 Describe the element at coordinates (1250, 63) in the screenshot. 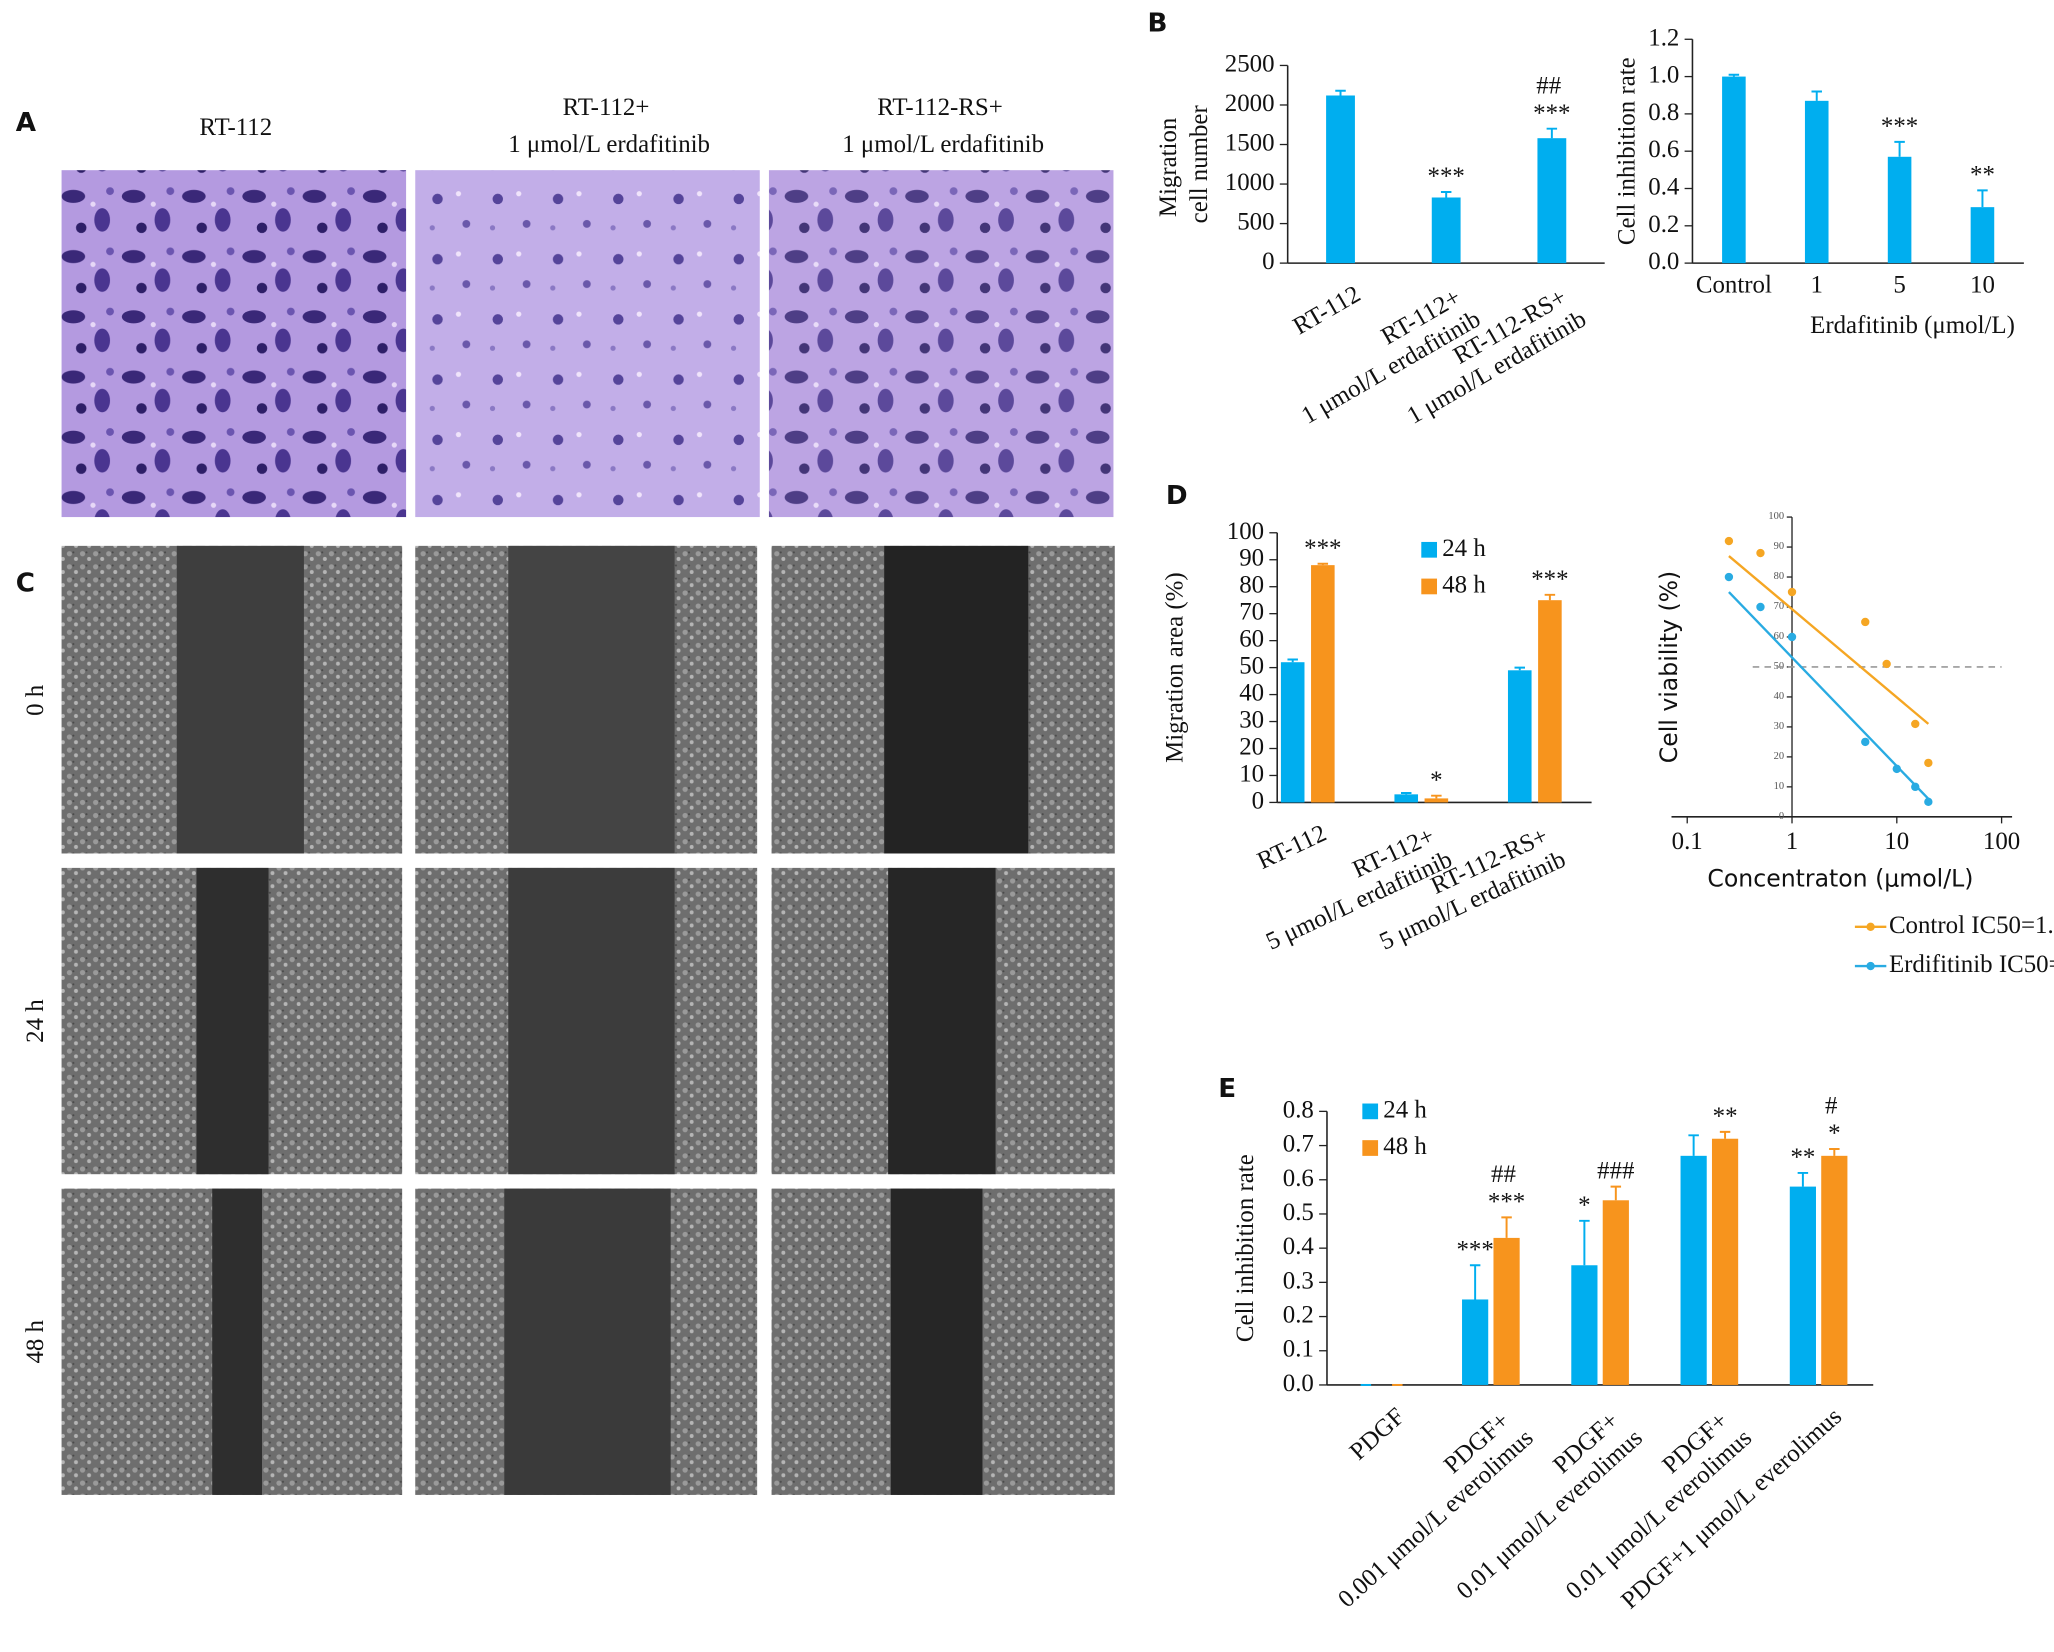

I see `y-tick-label: 2500` at that location.